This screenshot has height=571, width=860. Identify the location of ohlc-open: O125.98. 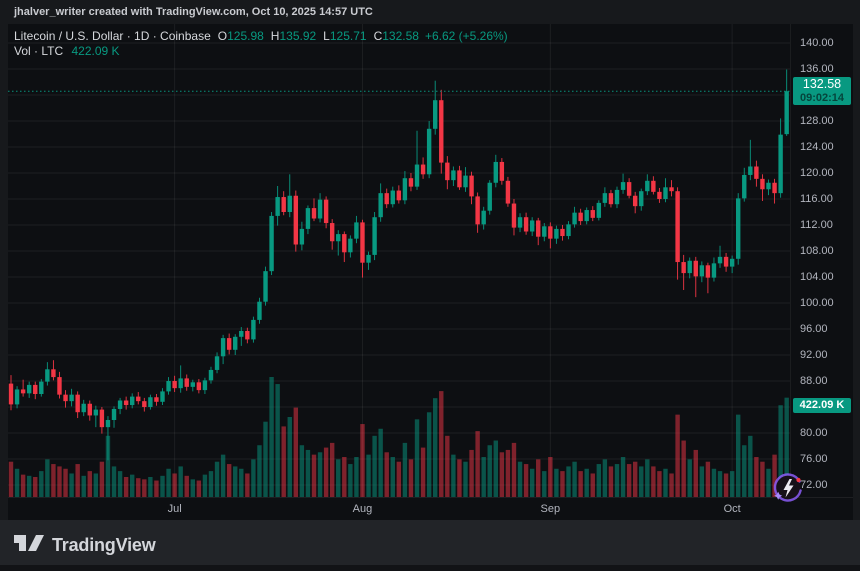
(240, 36).